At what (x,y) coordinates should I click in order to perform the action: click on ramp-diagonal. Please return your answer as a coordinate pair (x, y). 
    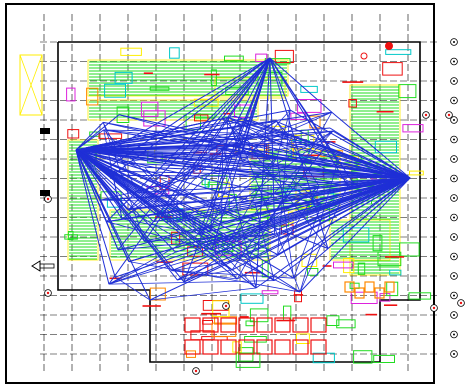
    Looking at the image, I should click on (31, 85).